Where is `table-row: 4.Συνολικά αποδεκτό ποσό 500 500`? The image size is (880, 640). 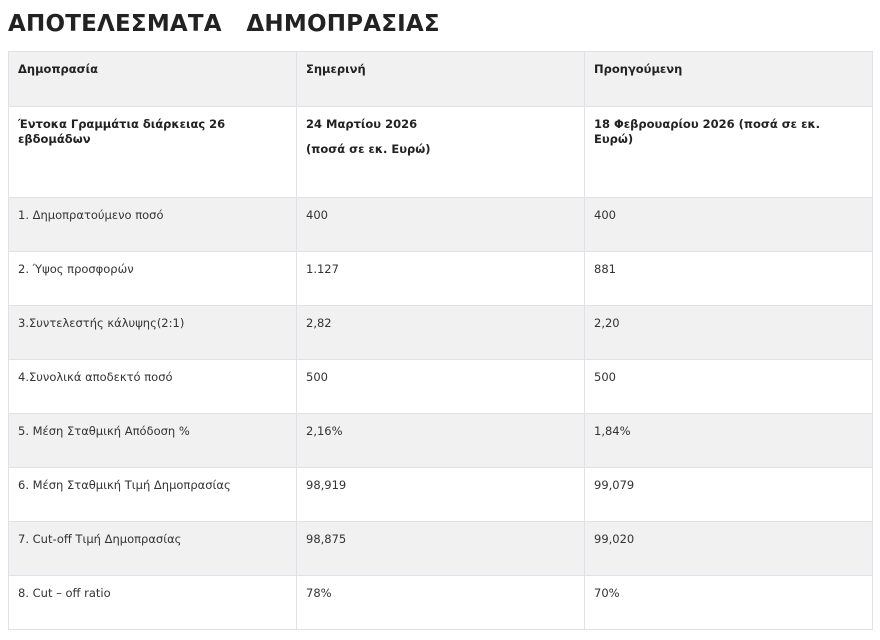
table-row: 4.Συνολικά αποδεκτό ποσό 500 500 is located at coordinates (440, 386).